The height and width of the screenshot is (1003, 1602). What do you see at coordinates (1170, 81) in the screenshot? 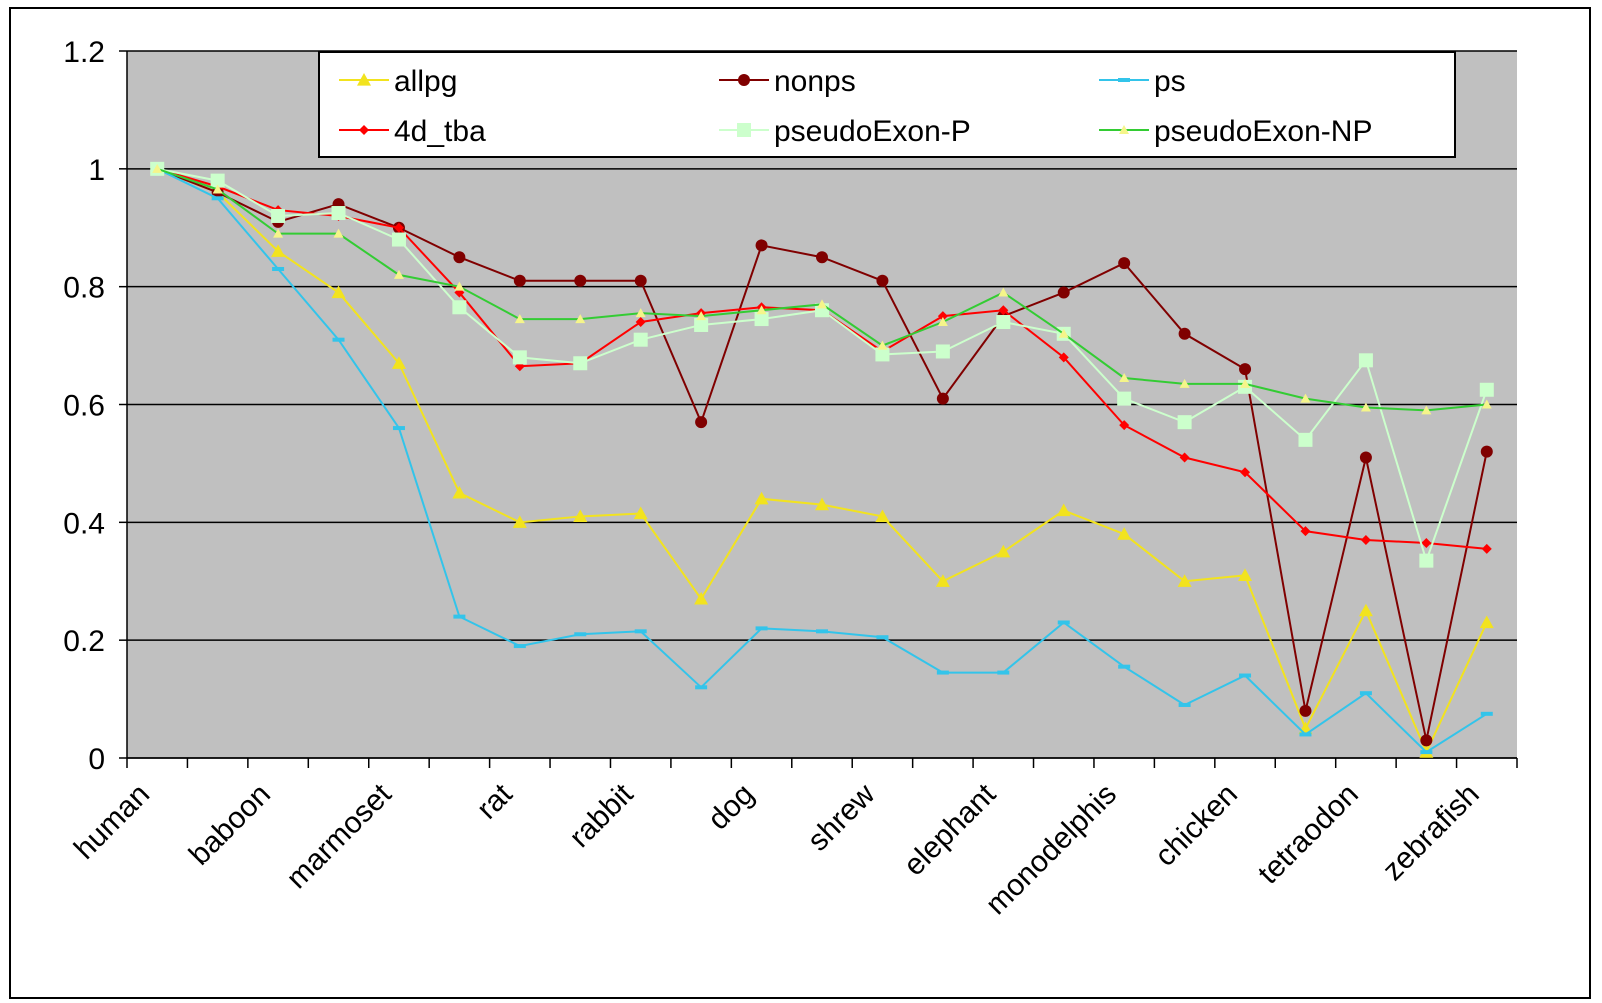
I see `legend-label: ps` at bounding box center [1170, 81].